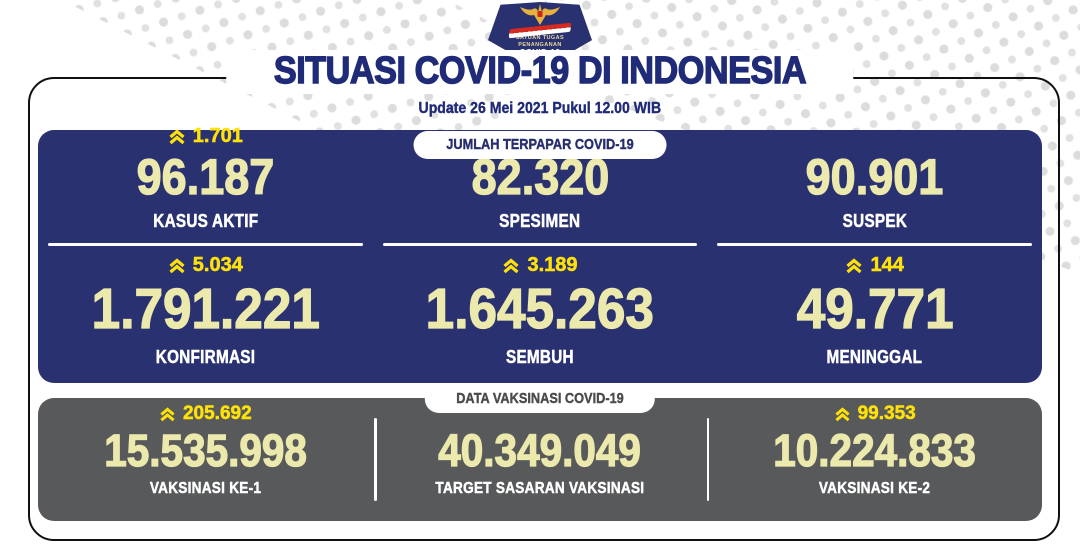 This screenshot has width=1080, height=557. Describe the element at coordinates (875, 450) in the screenshot. I see `vaksinasi-ke-2-value: 10.224.833` at that location.